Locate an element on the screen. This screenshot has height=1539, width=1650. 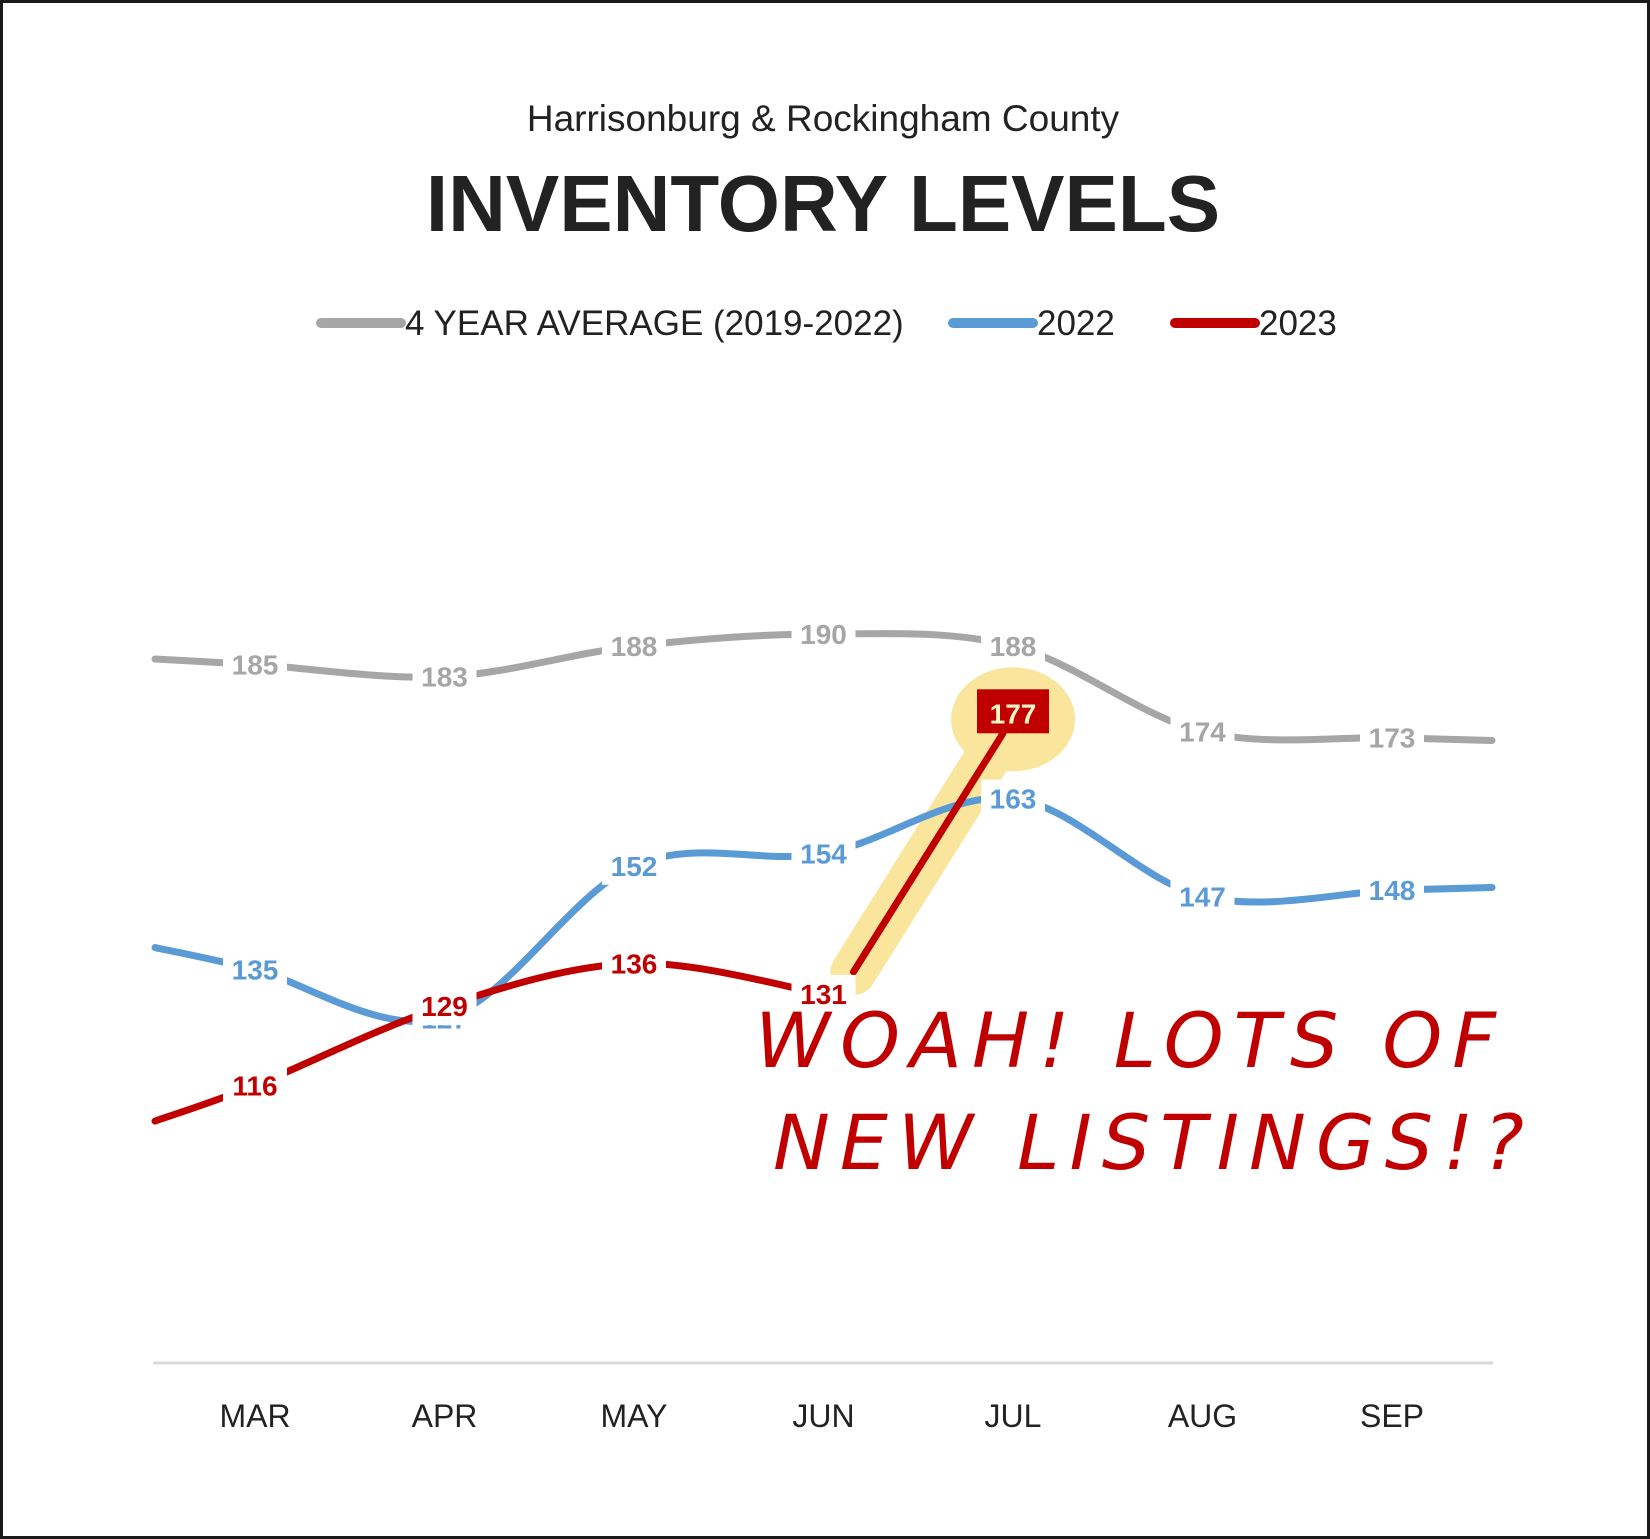
data-label-4-year-average-2019-2022-mar: 185 is located at coordinates (255, 664).